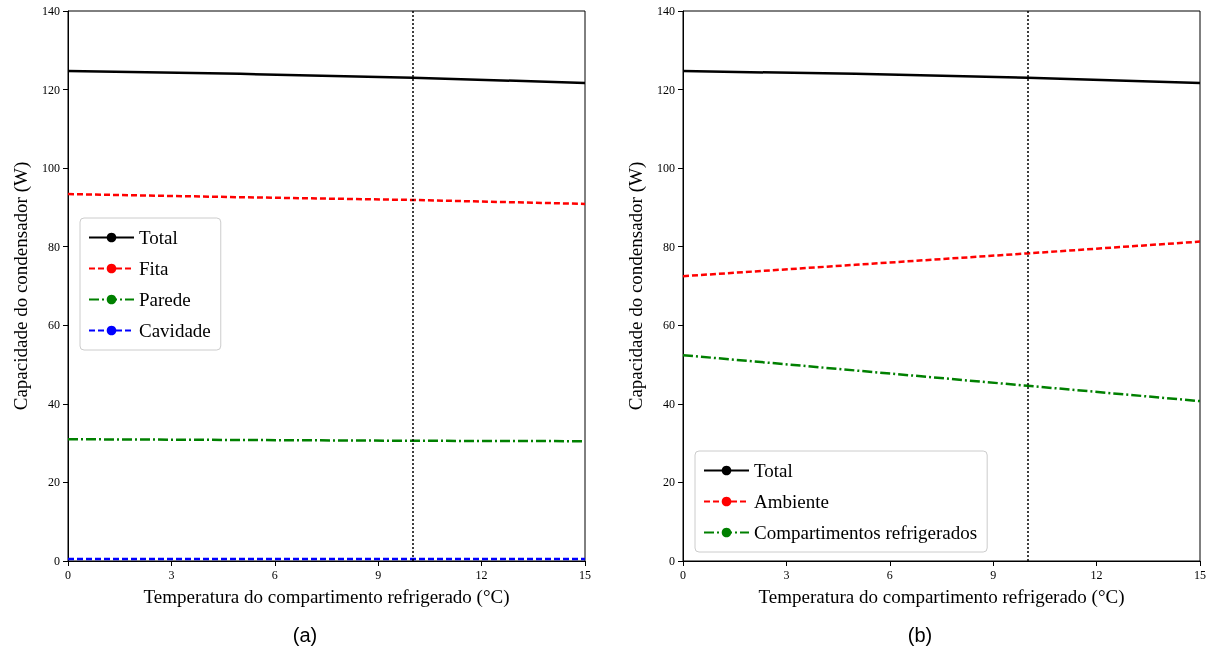 This screenshot has width=1220, height=657. Describe the element at coordinates (866, 532) in the screenshot. I see `legend-label: Compartimentos refrigerados` at that location.